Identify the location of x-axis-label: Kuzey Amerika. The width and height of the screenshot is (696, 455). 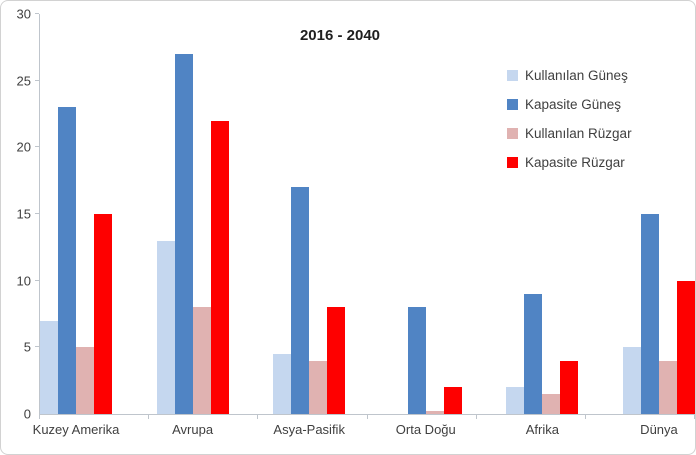
(76, 429).